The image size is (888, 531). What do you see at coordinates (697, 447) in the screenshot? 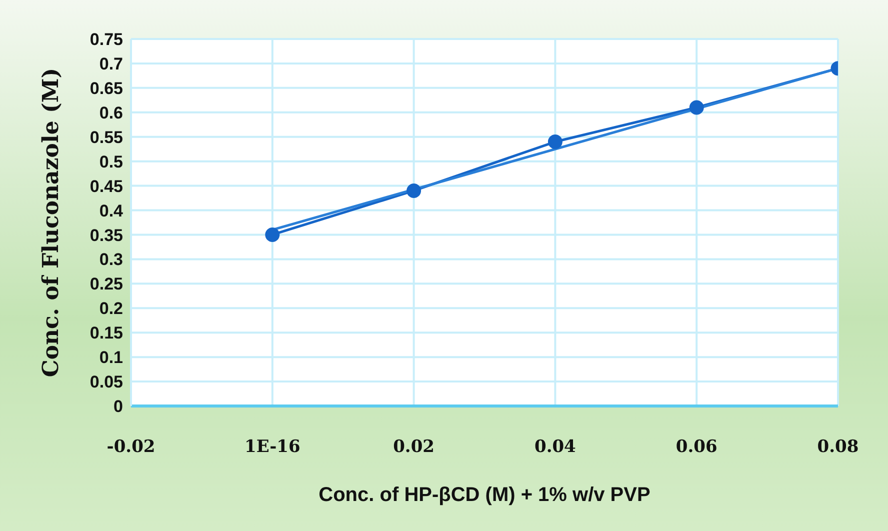
I see `x-tick-label: 0.06` at bounding box center [697, 447].